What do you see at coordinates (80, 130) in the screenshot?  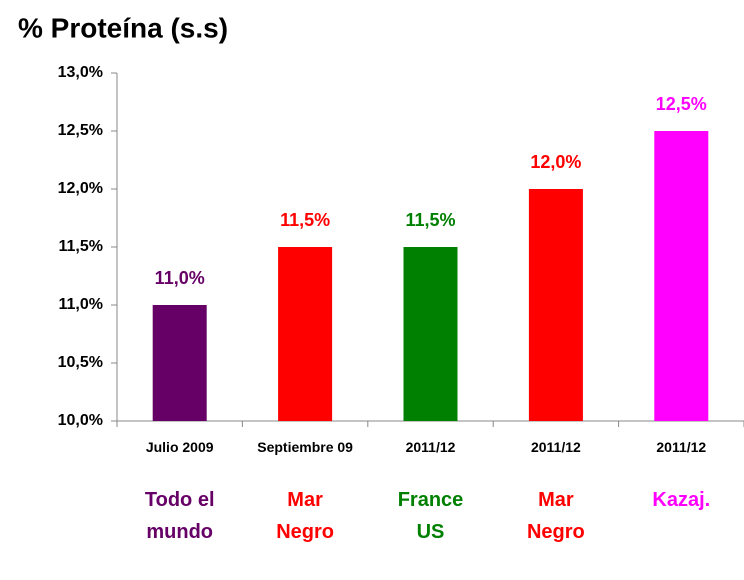 I see `y-tick-label: 12,5%` at bounding box center [80, 130].